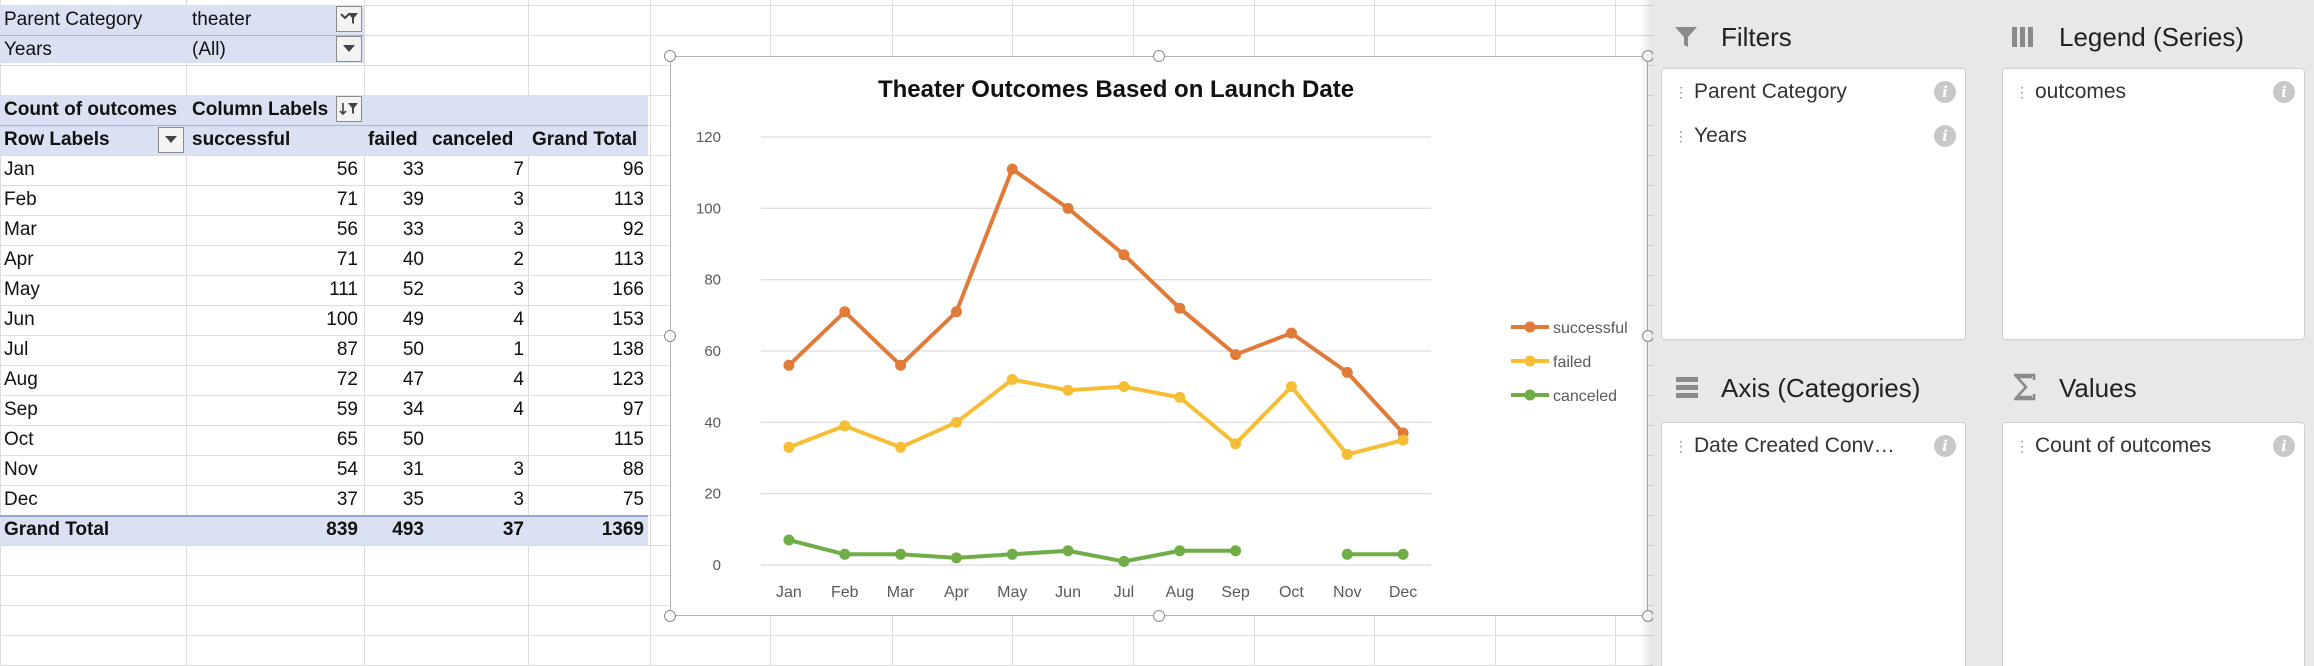 The image size is (2314, 666). What do you see at coordinates (518, 259) in the screenshot?
I see `pivot-cell-canceled: 2` at bounding box center [518, 259].